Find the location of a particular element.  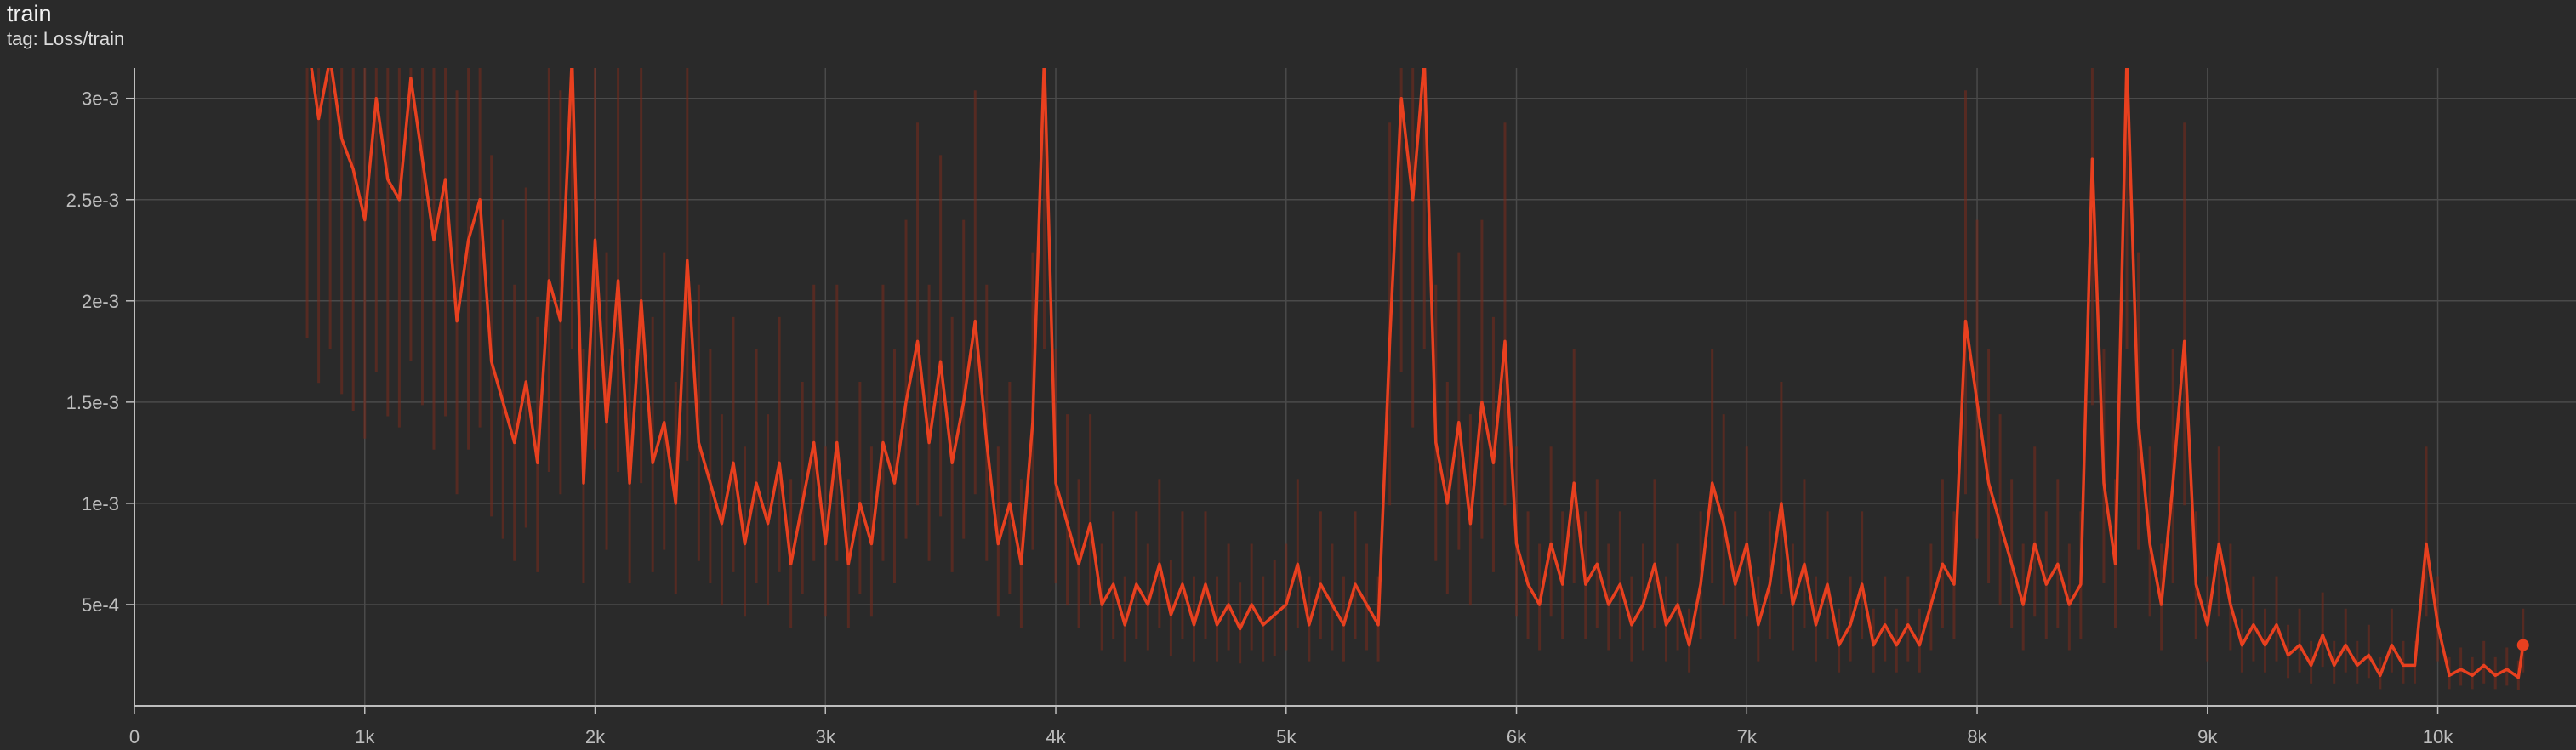

x-tick-label: 7k is located at coordinates (1748, 736).